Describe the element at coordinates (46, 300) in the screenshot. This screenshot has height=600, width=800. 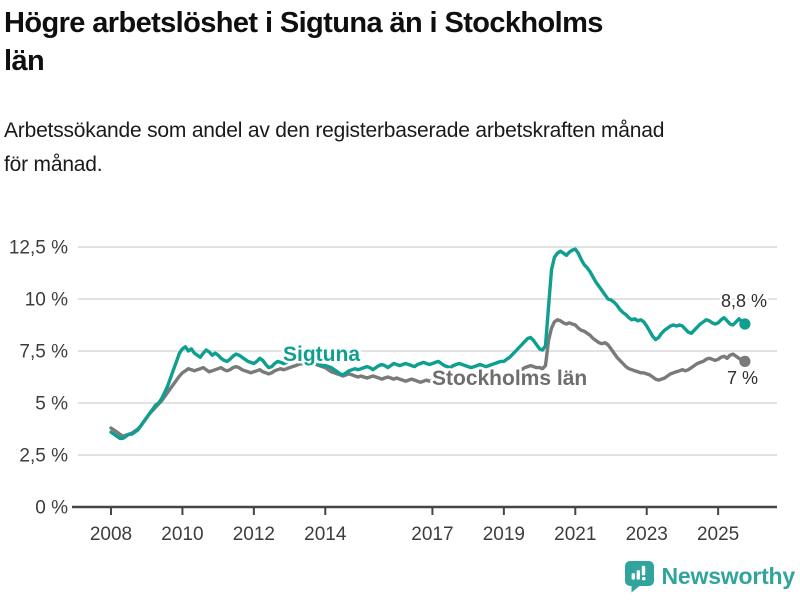
I see `y-tick-label: 10 %` at that location.